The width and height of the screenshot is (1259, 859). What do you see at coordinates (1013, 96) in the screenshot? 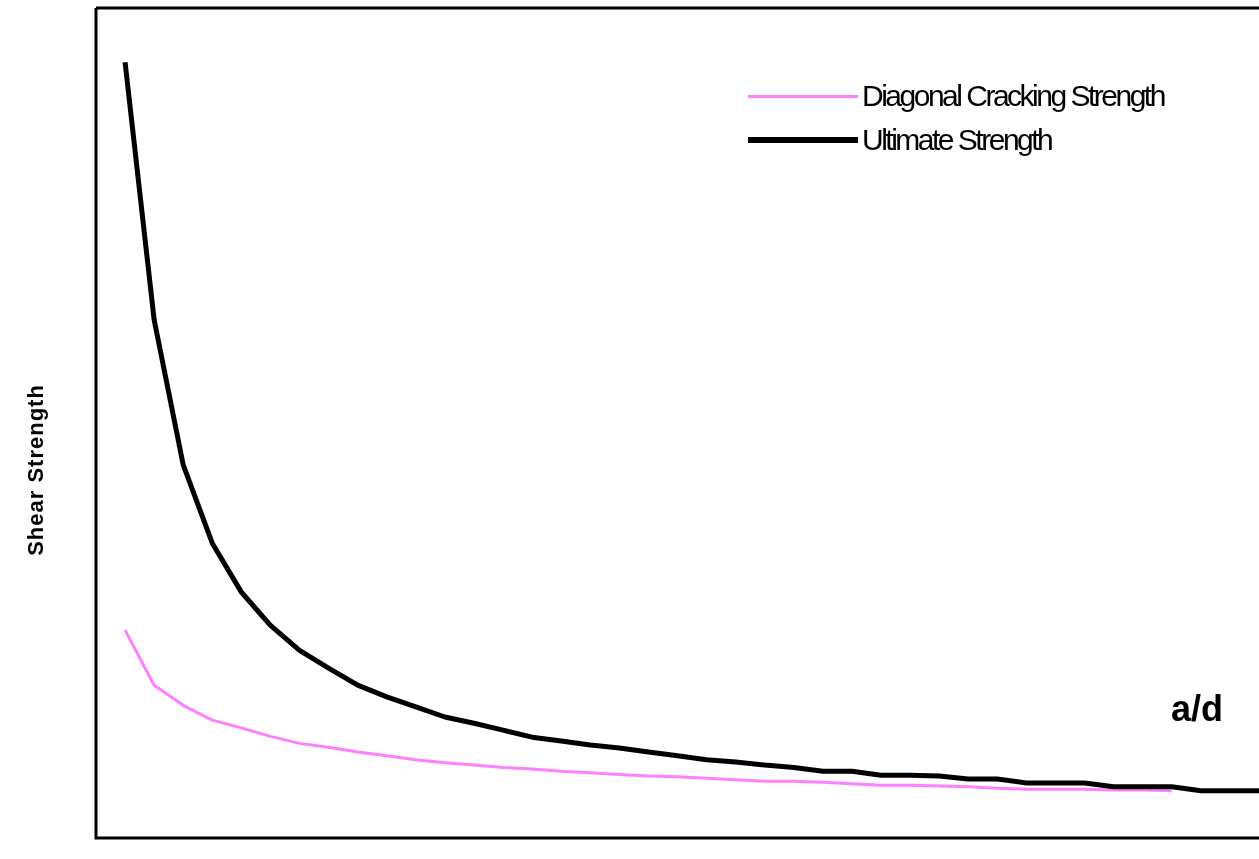
I see `legend-label: Diagonal Cracking Strength` at bounding box center [1013, 96].